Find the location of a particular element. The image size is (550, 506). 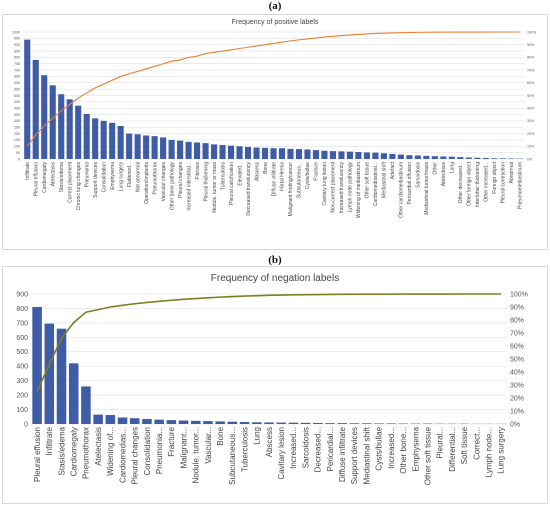

neg-category-label: Support devices is located at coordinates (354, 455).